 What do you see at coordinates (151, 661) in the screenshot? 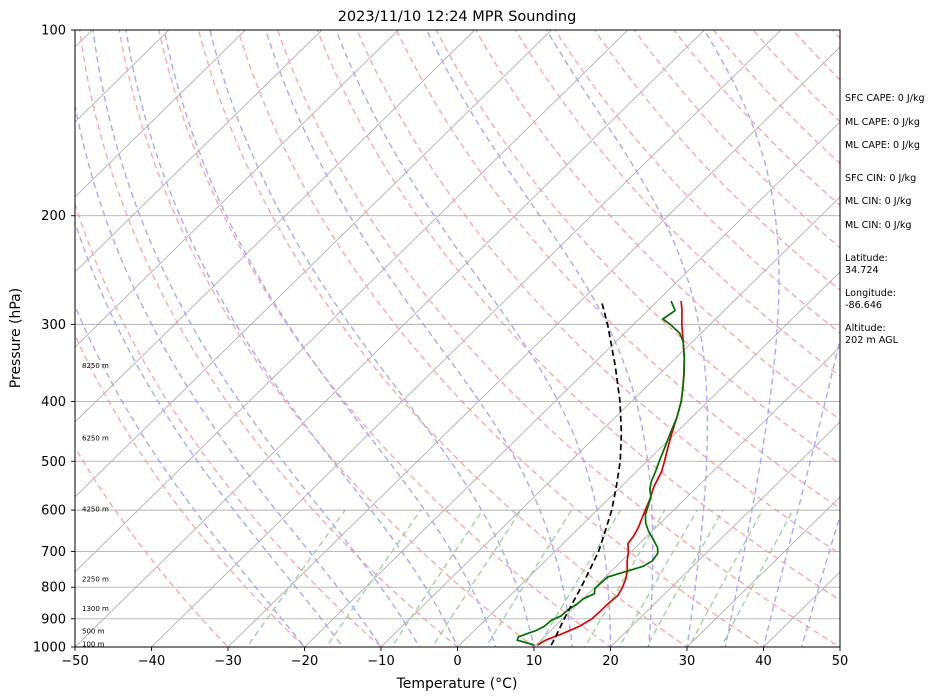
I see `x-tick-label: −40` at bounding box center [151, 661].